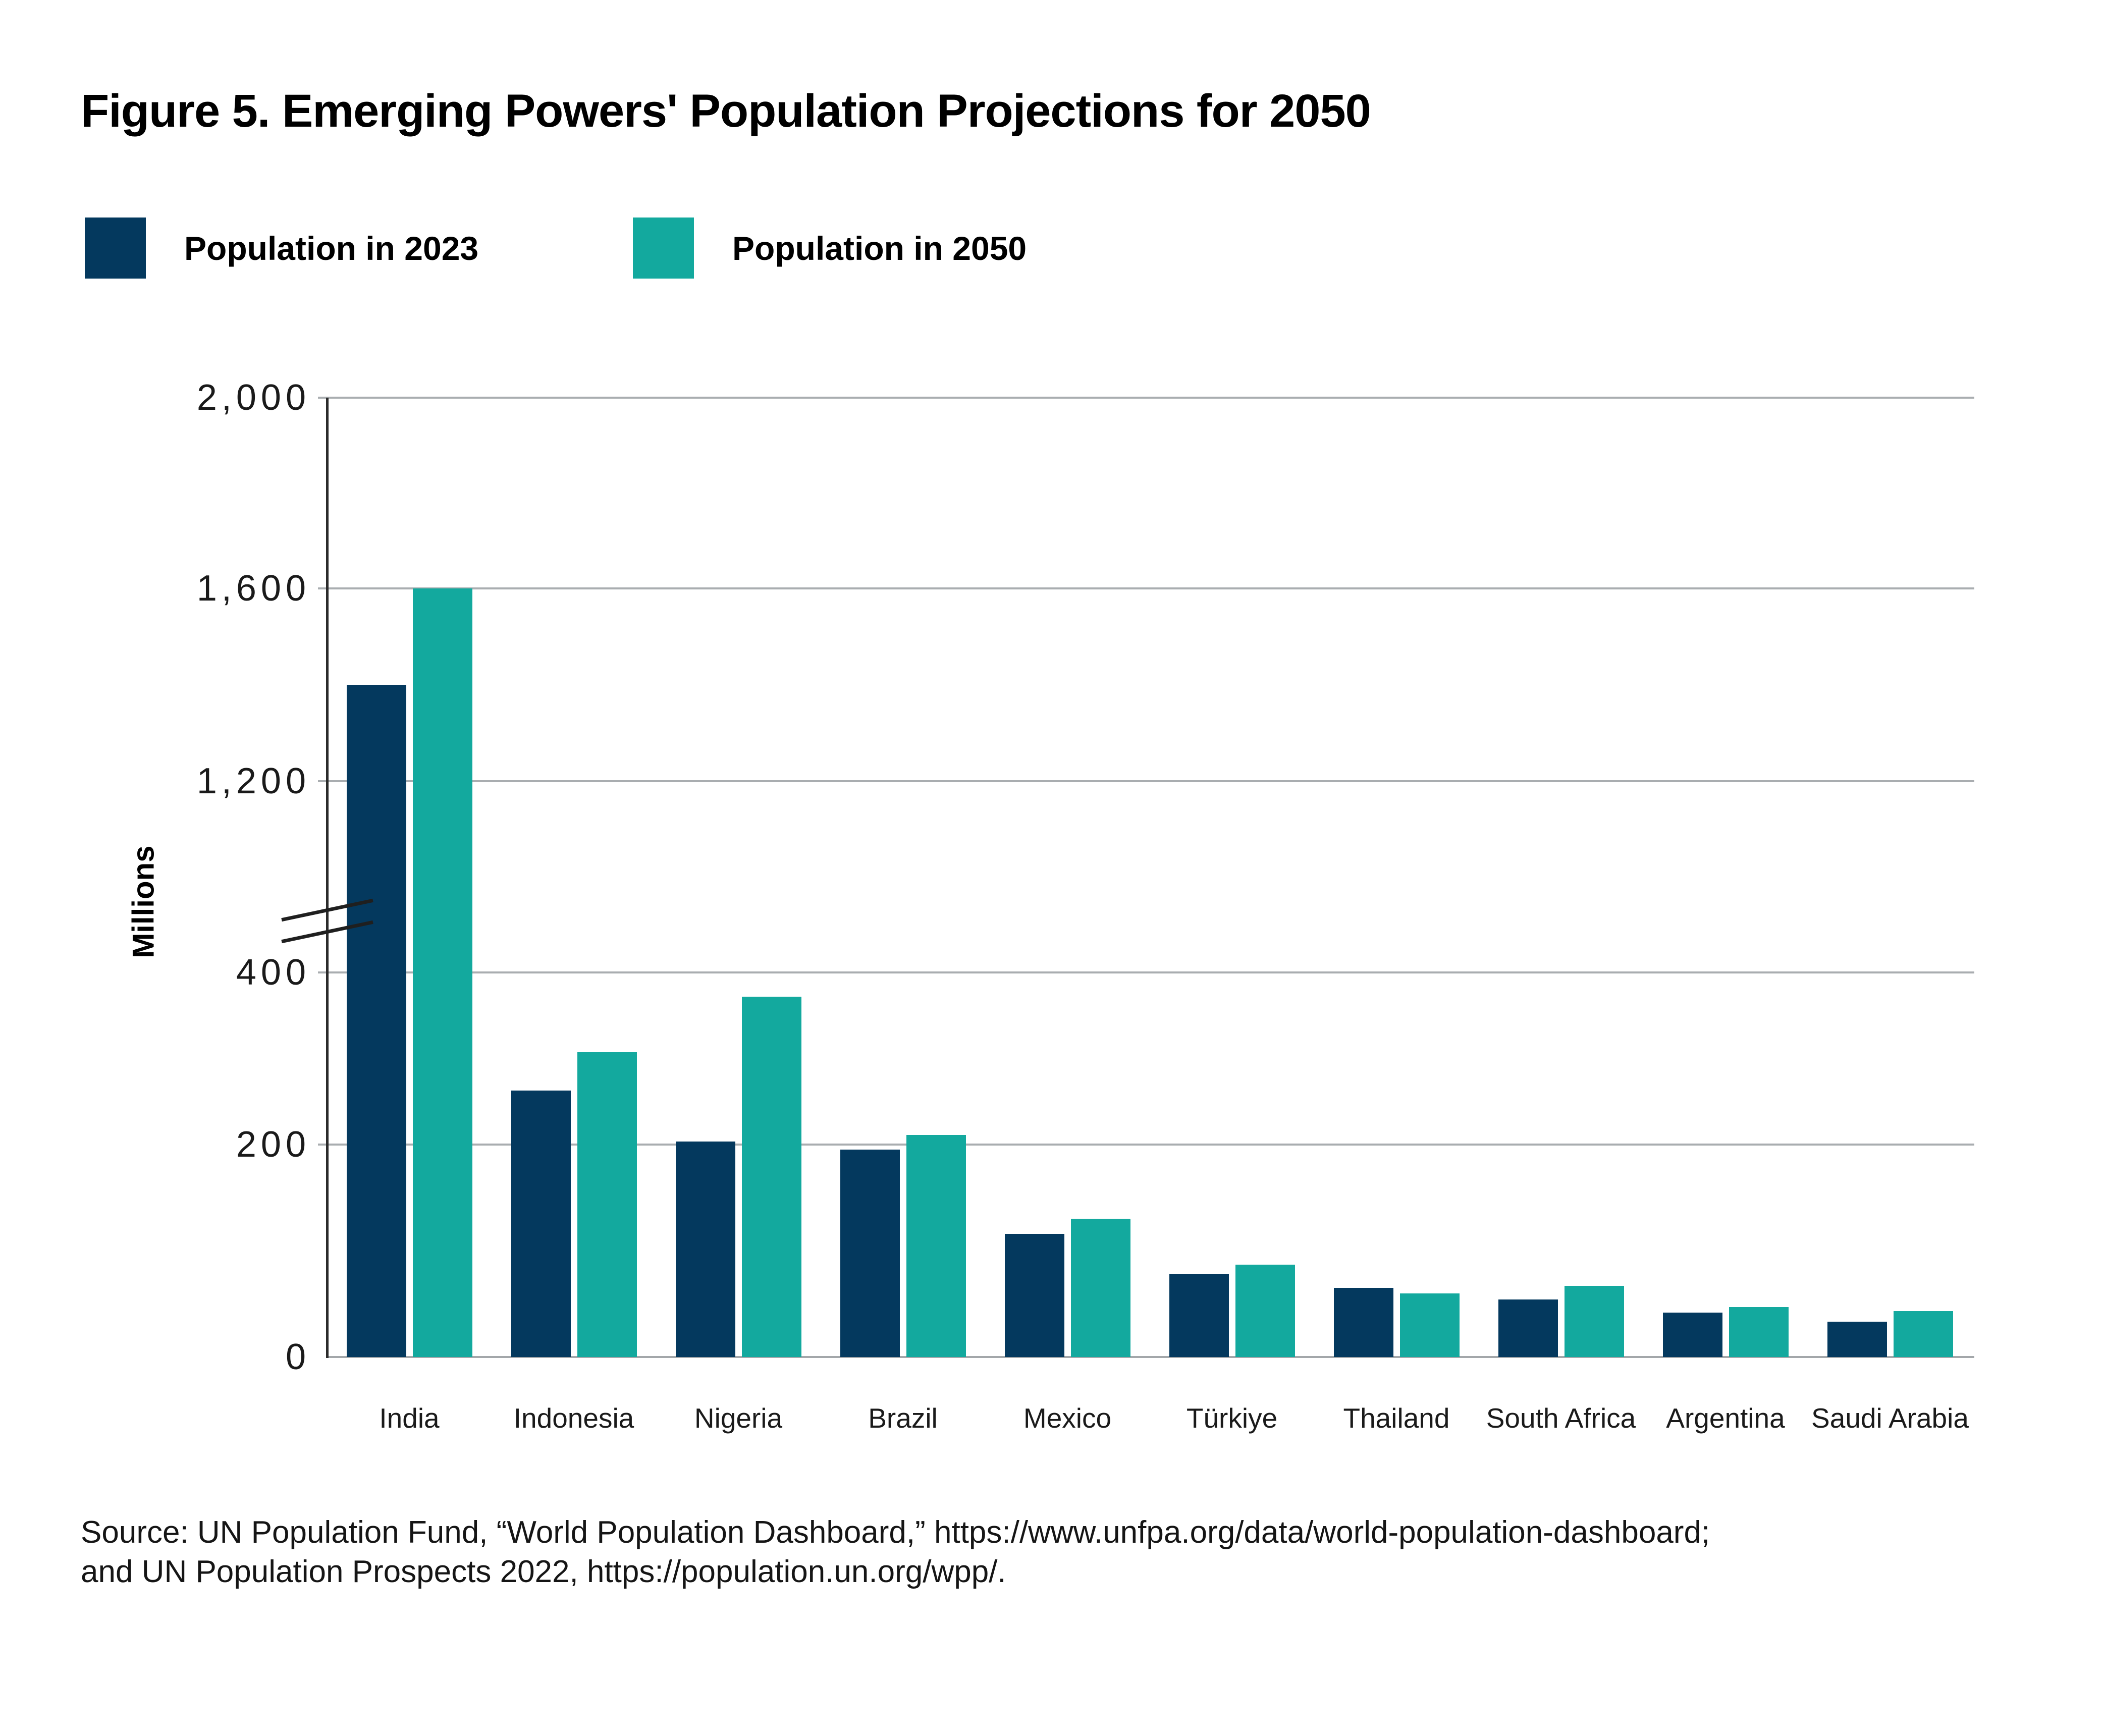 The image size is (2103, 1736). What do you see at coordinates (253, 588) in the screenshot?
I see `y-tick-label-1600: 1,600` at bounding box center [253, 588].